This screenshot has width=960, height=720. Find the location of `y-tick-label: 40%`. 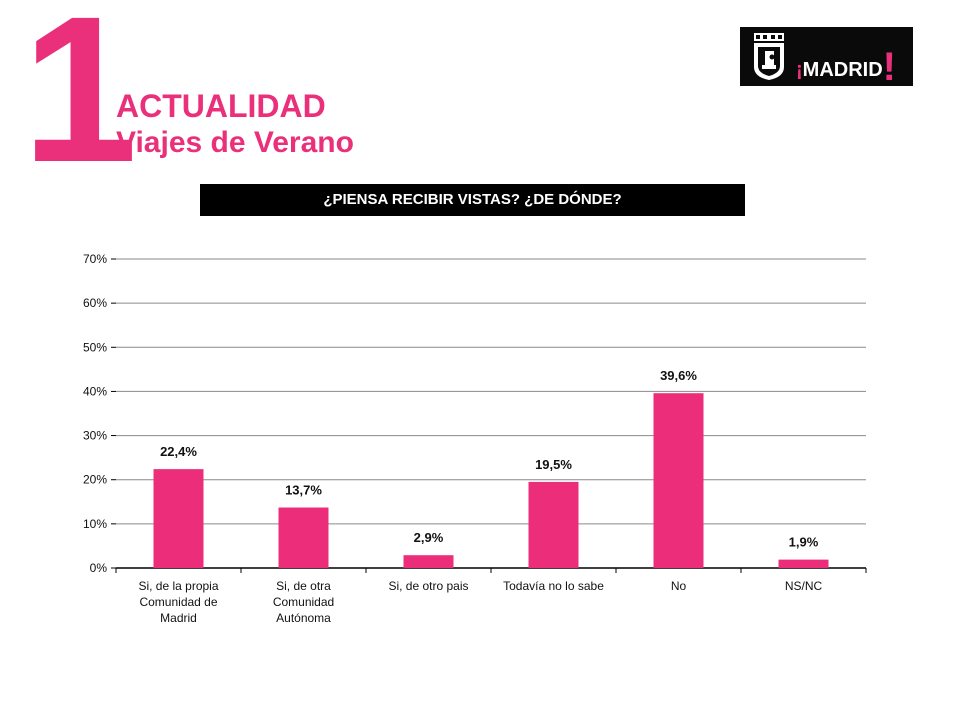

y-tick-label: 40% is located at coordinates (95, 391).